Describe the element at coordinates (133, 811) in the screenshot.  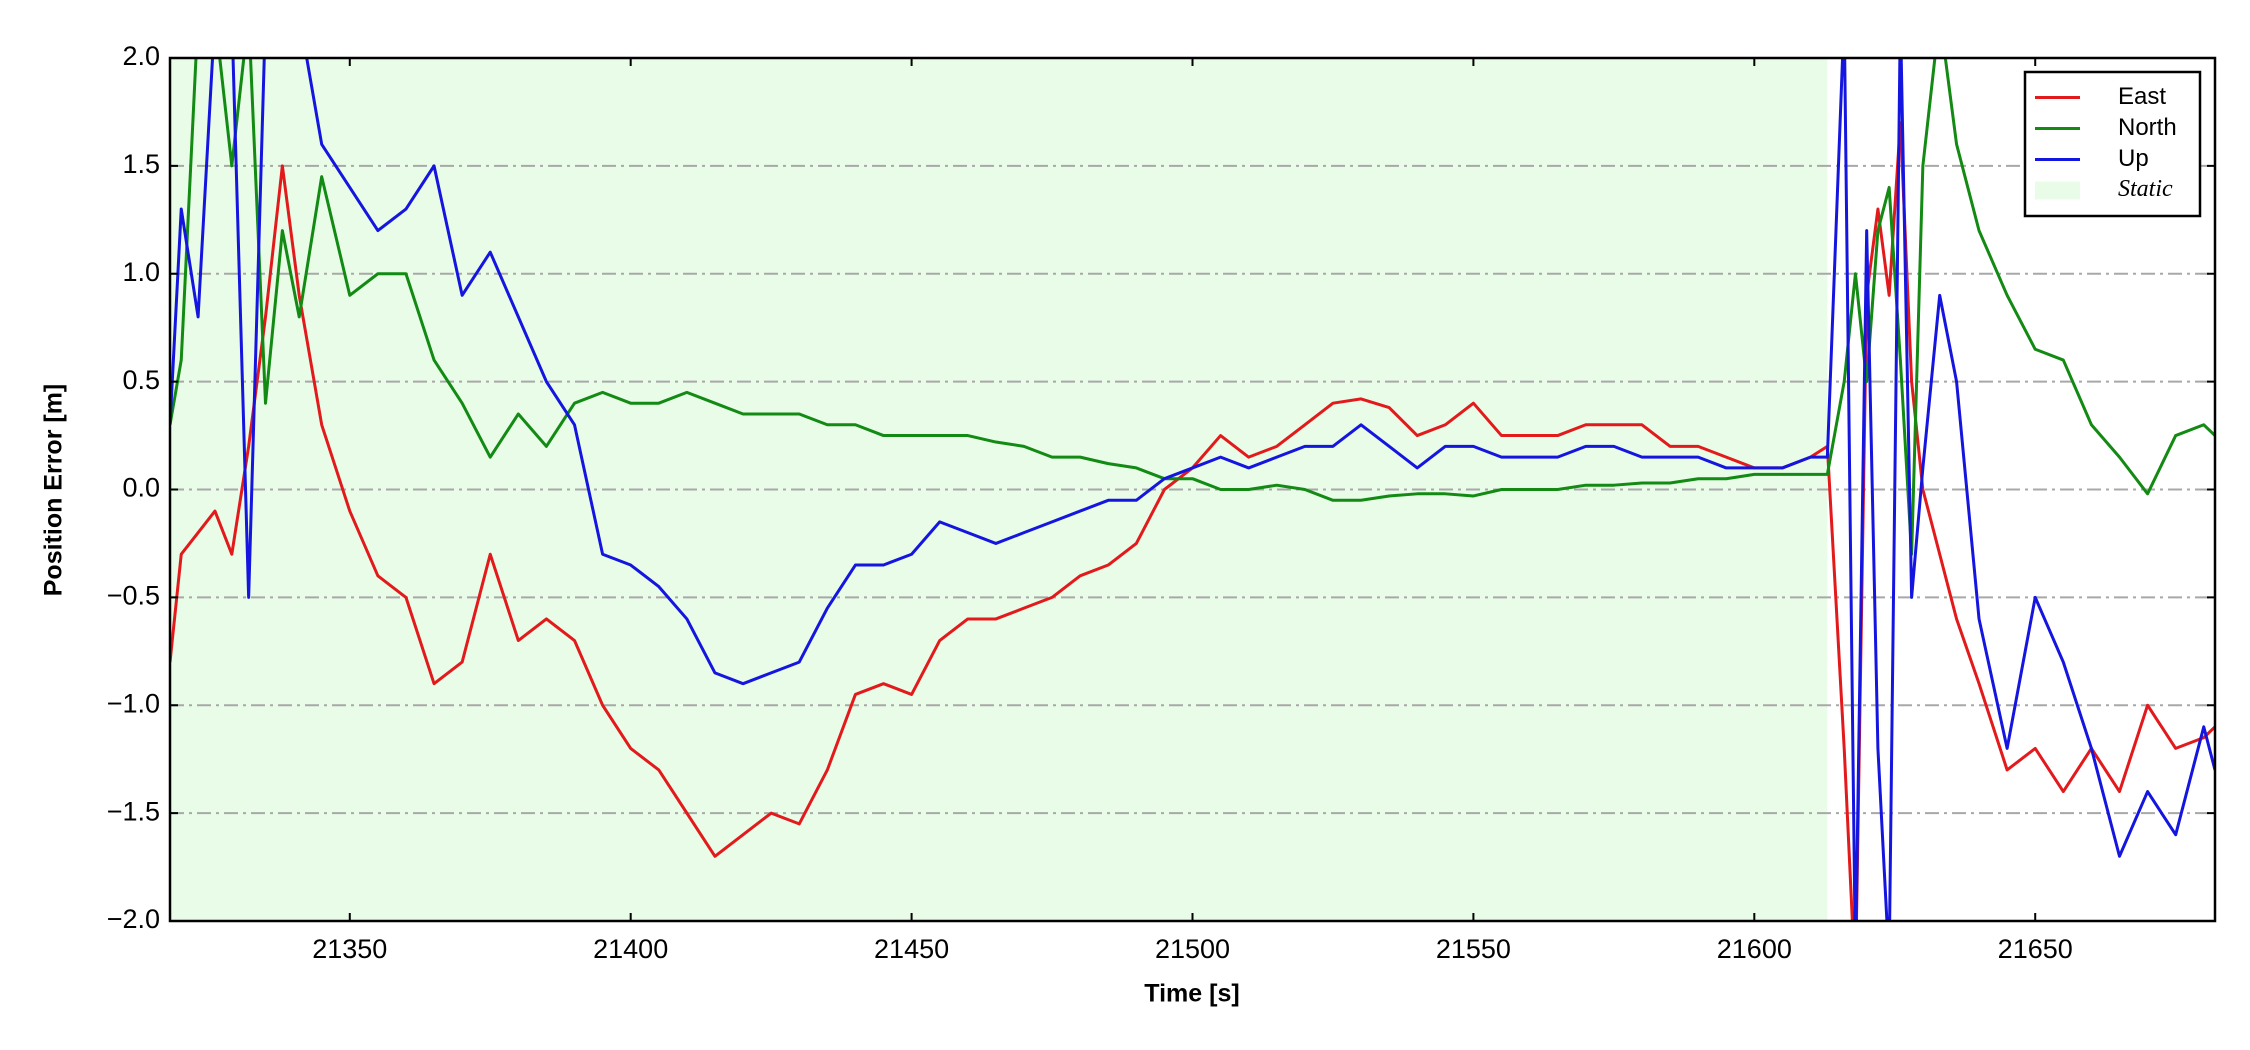
I see `y-tick-label: −1.5` at that location.